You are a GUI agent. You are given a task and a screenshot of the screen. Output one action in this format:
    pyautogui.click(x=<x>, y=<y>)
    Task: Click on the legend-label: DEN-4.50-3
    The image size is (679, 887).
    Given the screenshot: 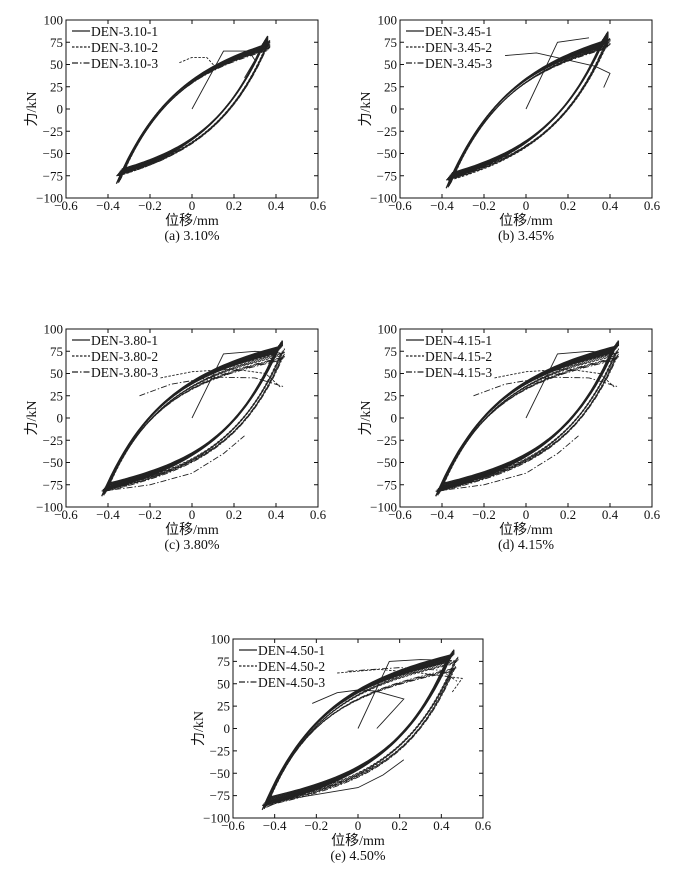 What is the action you would take?
    pyautogui.click(x=291, y=682)
    